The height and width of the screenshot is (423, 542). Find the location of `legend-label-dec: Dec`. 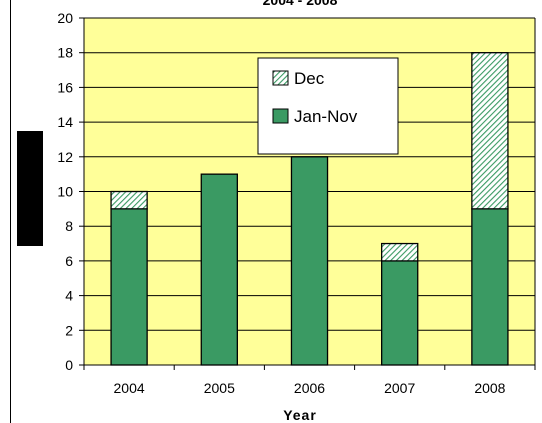

legend-label-dec: Dec is located at coordinates (309, 78).